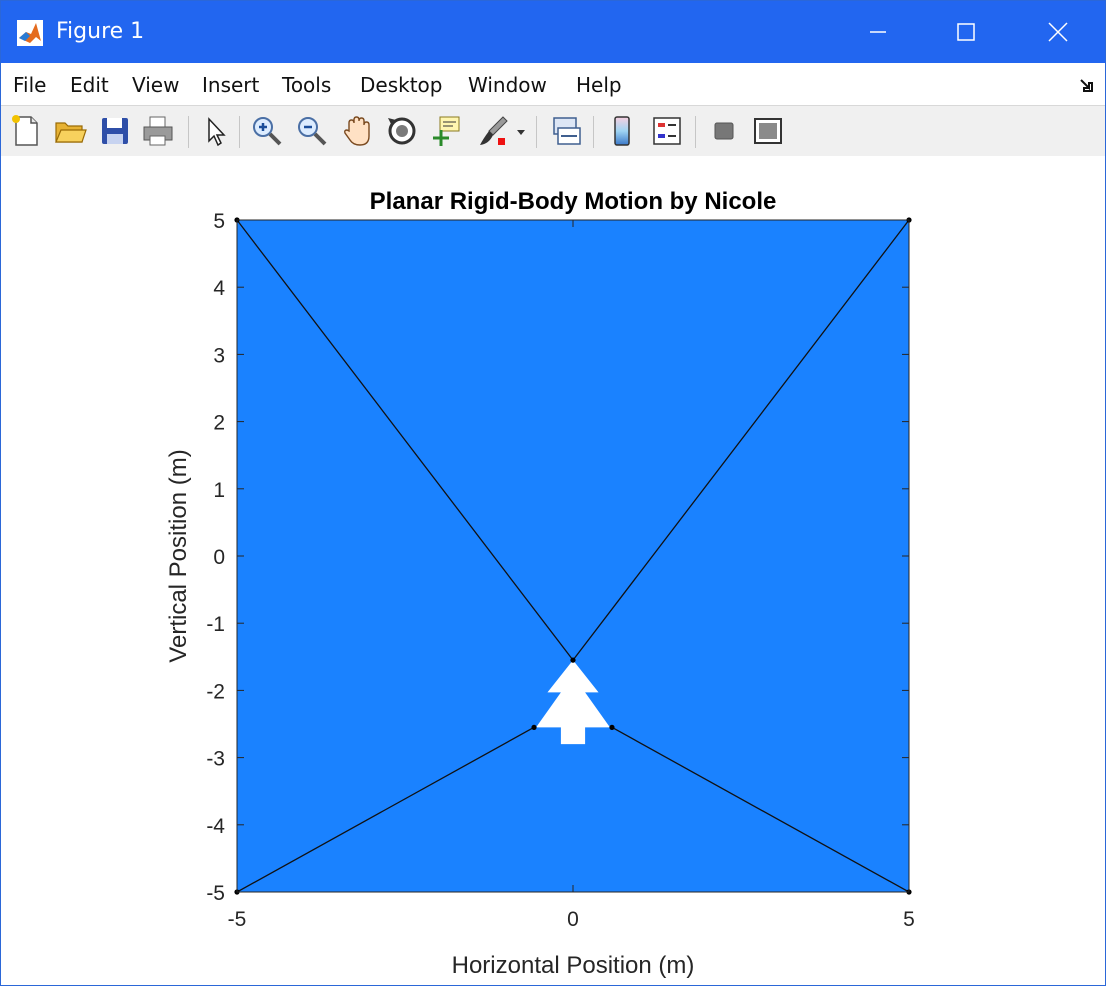  Describe the element at coordinates (156, 85) in the screenshot. I see `menu-view: View` at that location.